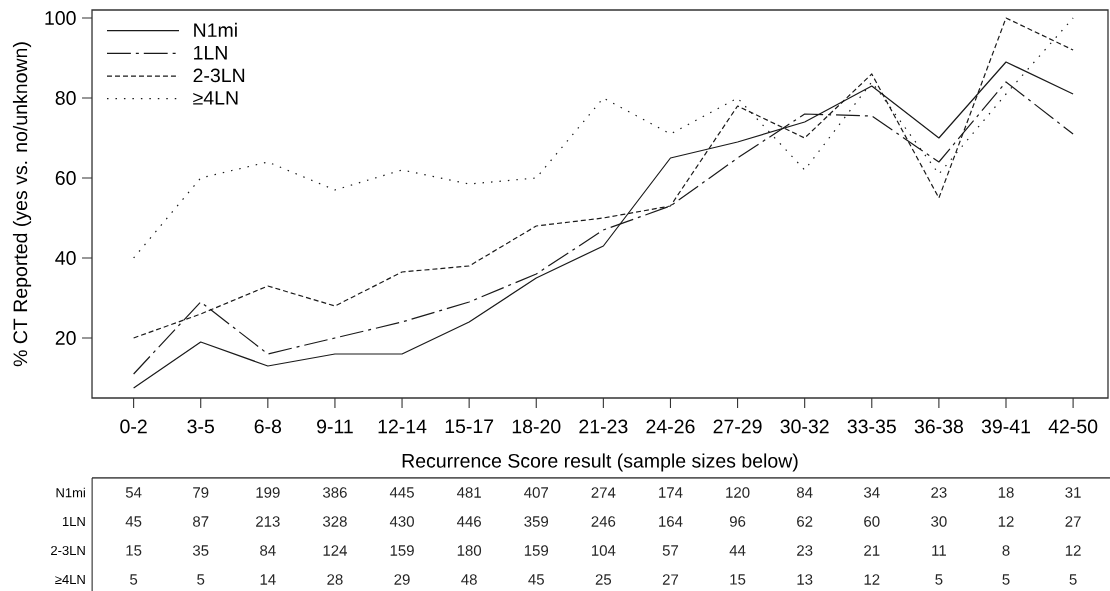  Describe the element at coordinates (22, 204) in the screenshot. I see `y-axis-title: % CT Reported (yes vs. no/unknown)` at that location.